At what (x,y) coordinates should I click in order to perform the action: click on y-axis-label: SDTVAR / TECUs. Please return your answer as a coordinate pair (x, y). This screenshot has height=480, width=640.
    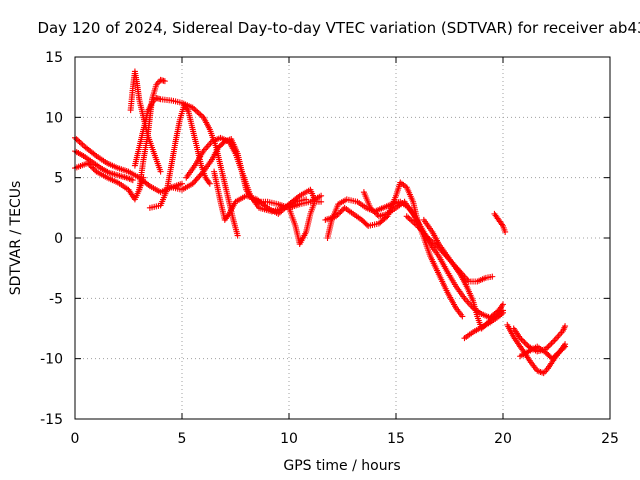
    Looking at the image, I should click on (16, 238).